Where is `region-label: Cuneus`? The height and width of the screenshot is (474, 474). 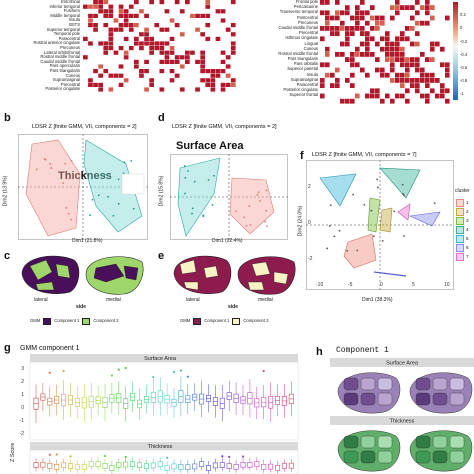 region-label: Cuneus is located at coordinates (310, 48).